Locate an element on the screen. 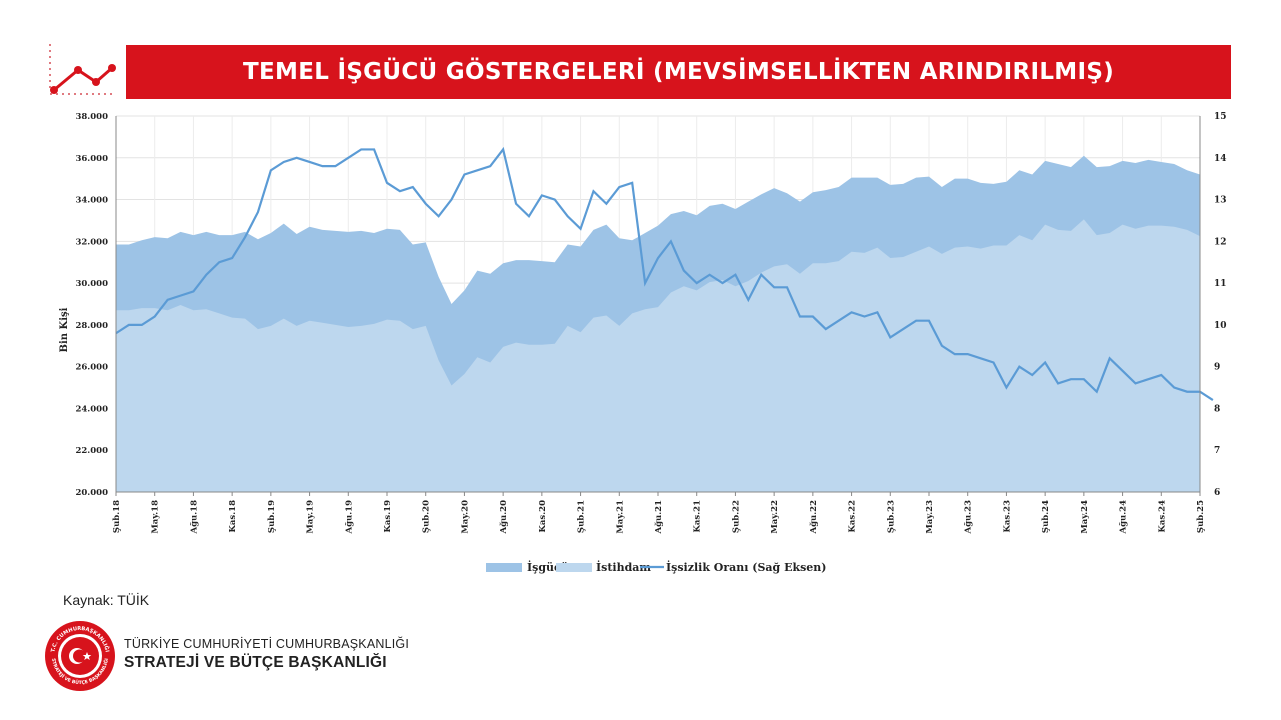 This screenshot has width=1281, height=720. x-tick-label: Kas.19 is located at coordinates (388, 516).